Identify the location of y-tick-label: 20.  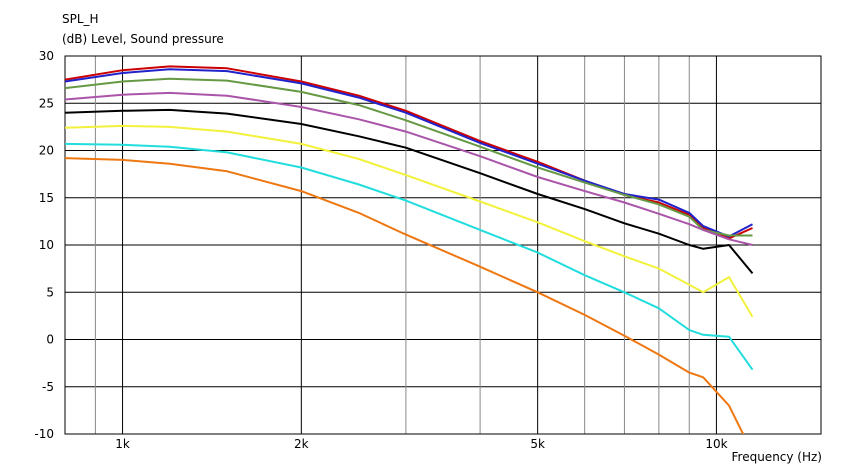
(46, 151).